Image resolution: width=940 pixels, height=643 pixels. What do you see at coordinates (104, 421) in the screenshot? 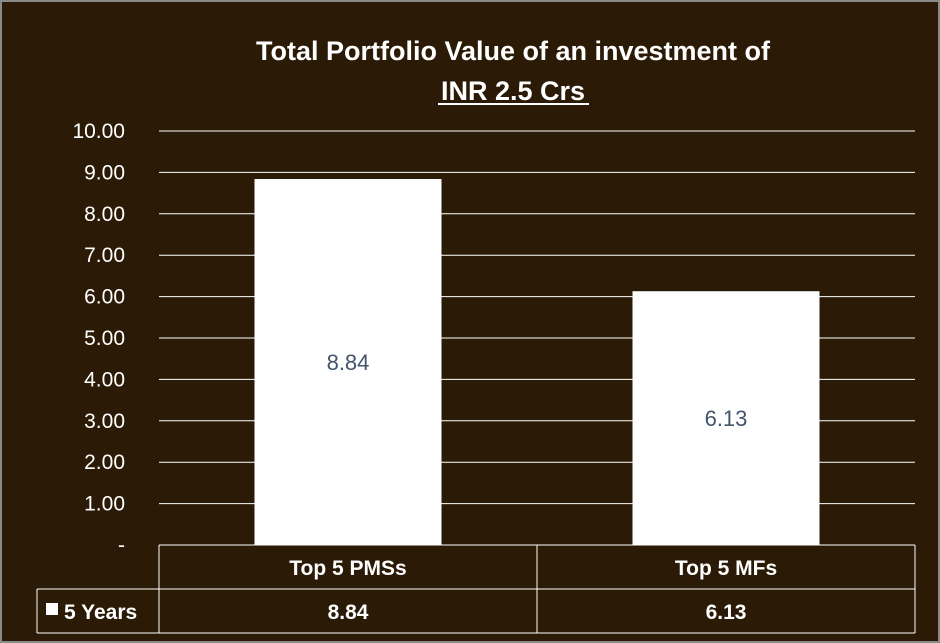
I see `y-tick-label: 3.00` at bounding box center [104, 421].